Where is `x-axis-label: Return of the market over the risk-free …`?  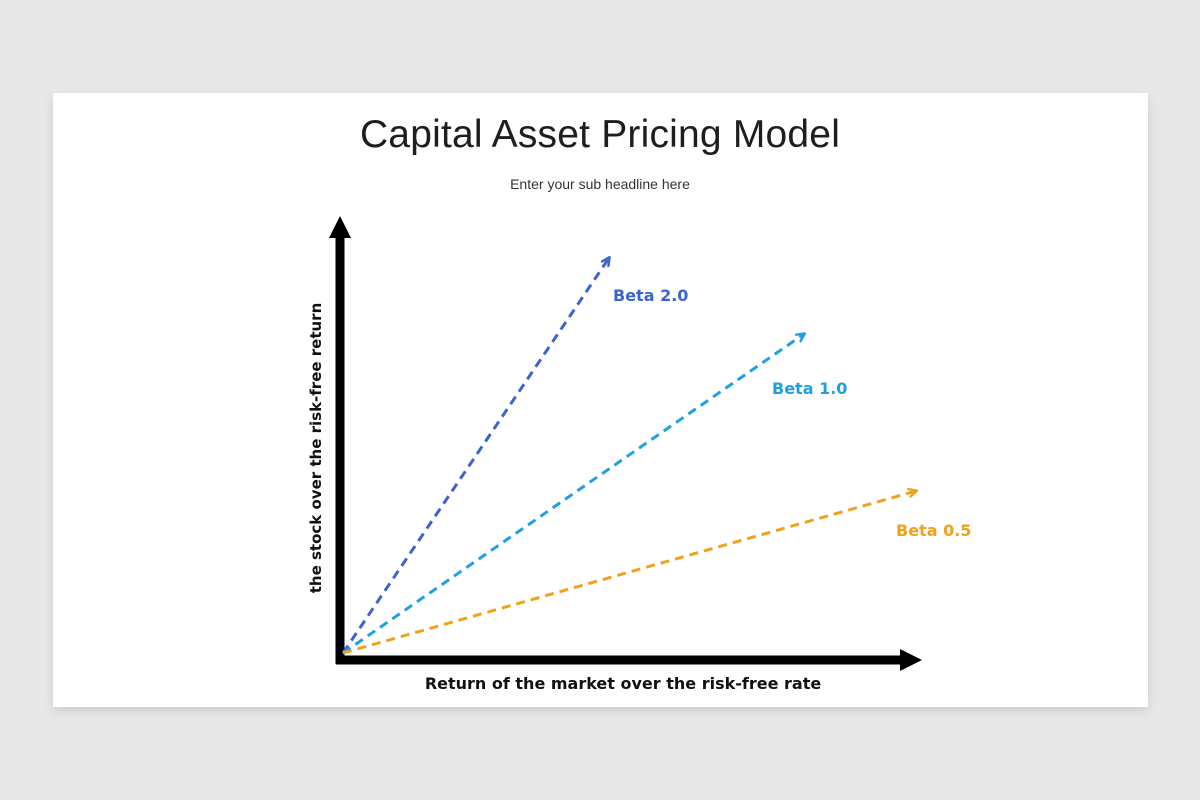 x-axis-label: Return of the market over the risk-free … is located at coordinates (623, 683).